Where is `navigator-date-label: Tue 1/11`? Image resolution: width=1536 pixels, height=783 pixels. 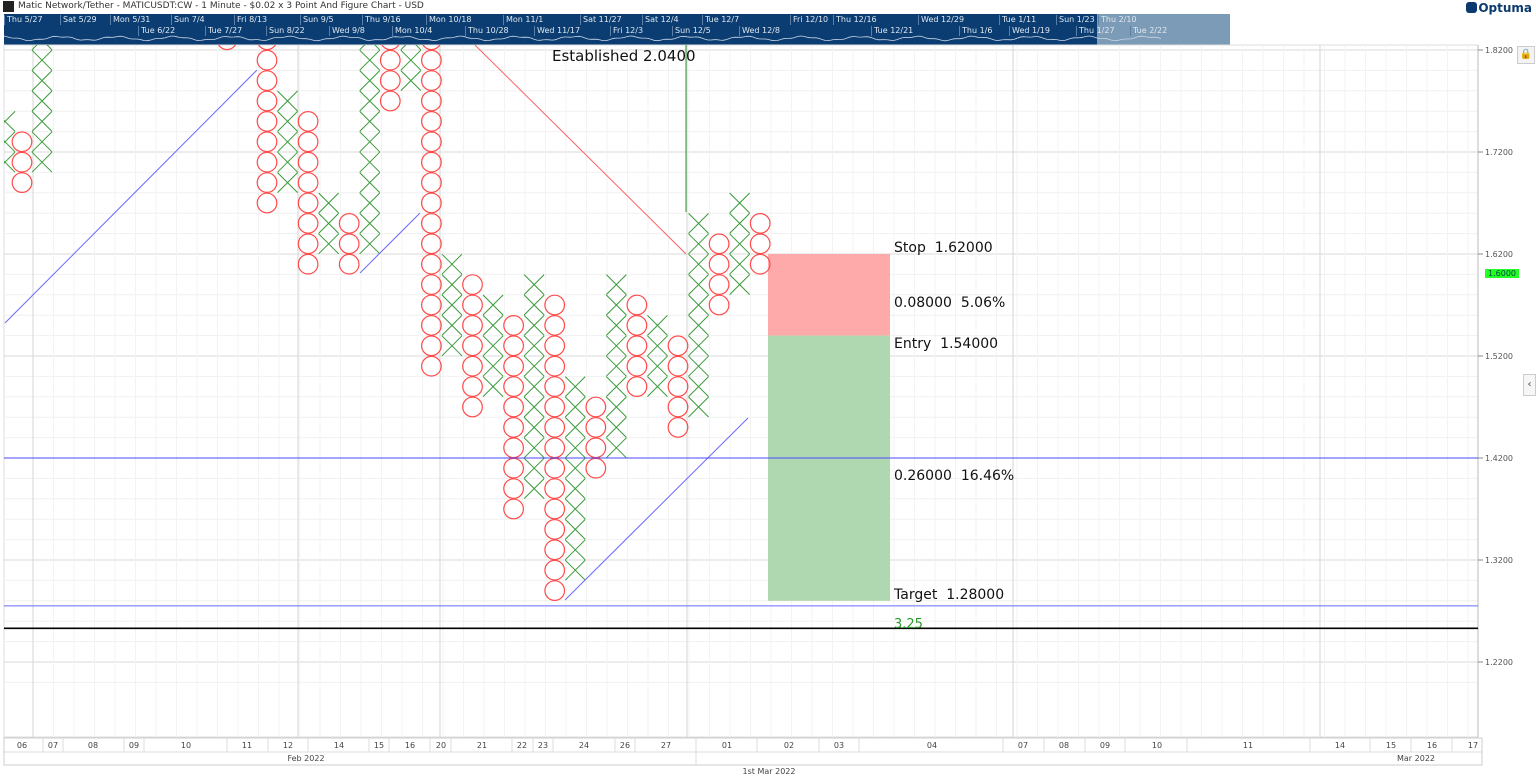 navigator-date-label: Tue 1/11 is located at coordinates (1017, 20).